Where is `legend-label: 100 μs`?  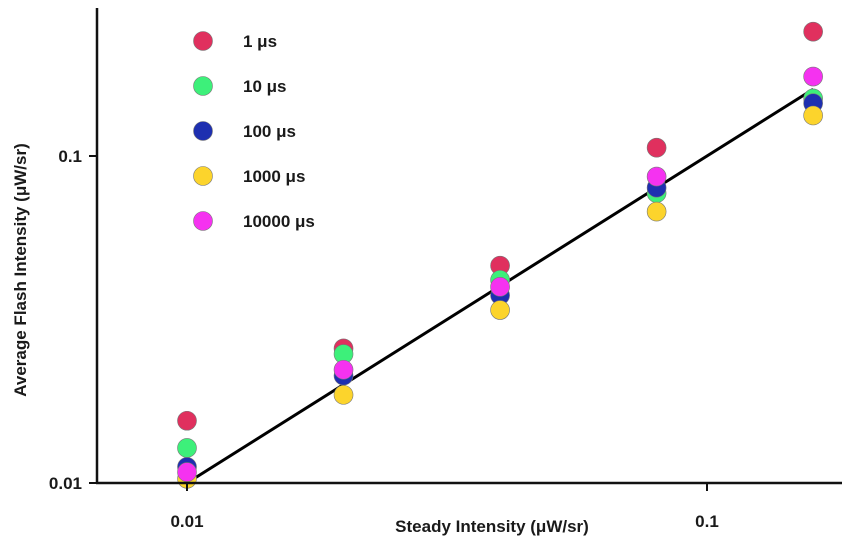 legend-label: 100 μs is located at coordinates (269, 131).